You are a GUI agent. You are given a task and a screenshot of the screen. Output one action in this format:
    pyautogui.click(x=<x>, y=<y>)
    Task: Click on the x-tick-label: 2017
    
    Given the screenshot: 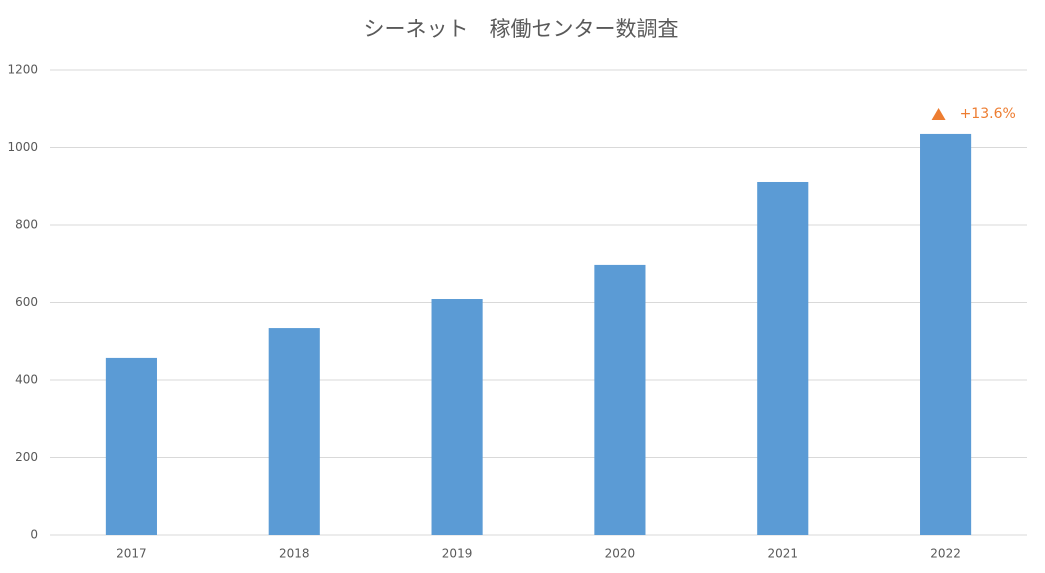 What is the action you would take?
    pyautogui.click(x=131, y=554)
    